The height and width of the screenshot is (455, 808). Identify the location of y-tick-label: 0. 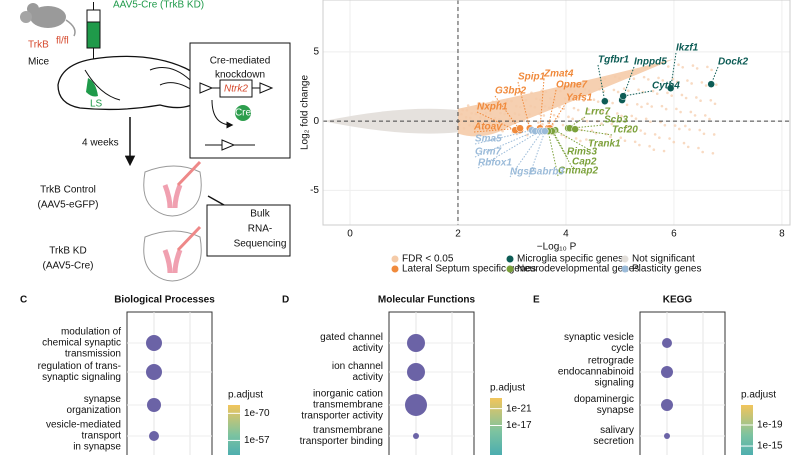
(316, 121).